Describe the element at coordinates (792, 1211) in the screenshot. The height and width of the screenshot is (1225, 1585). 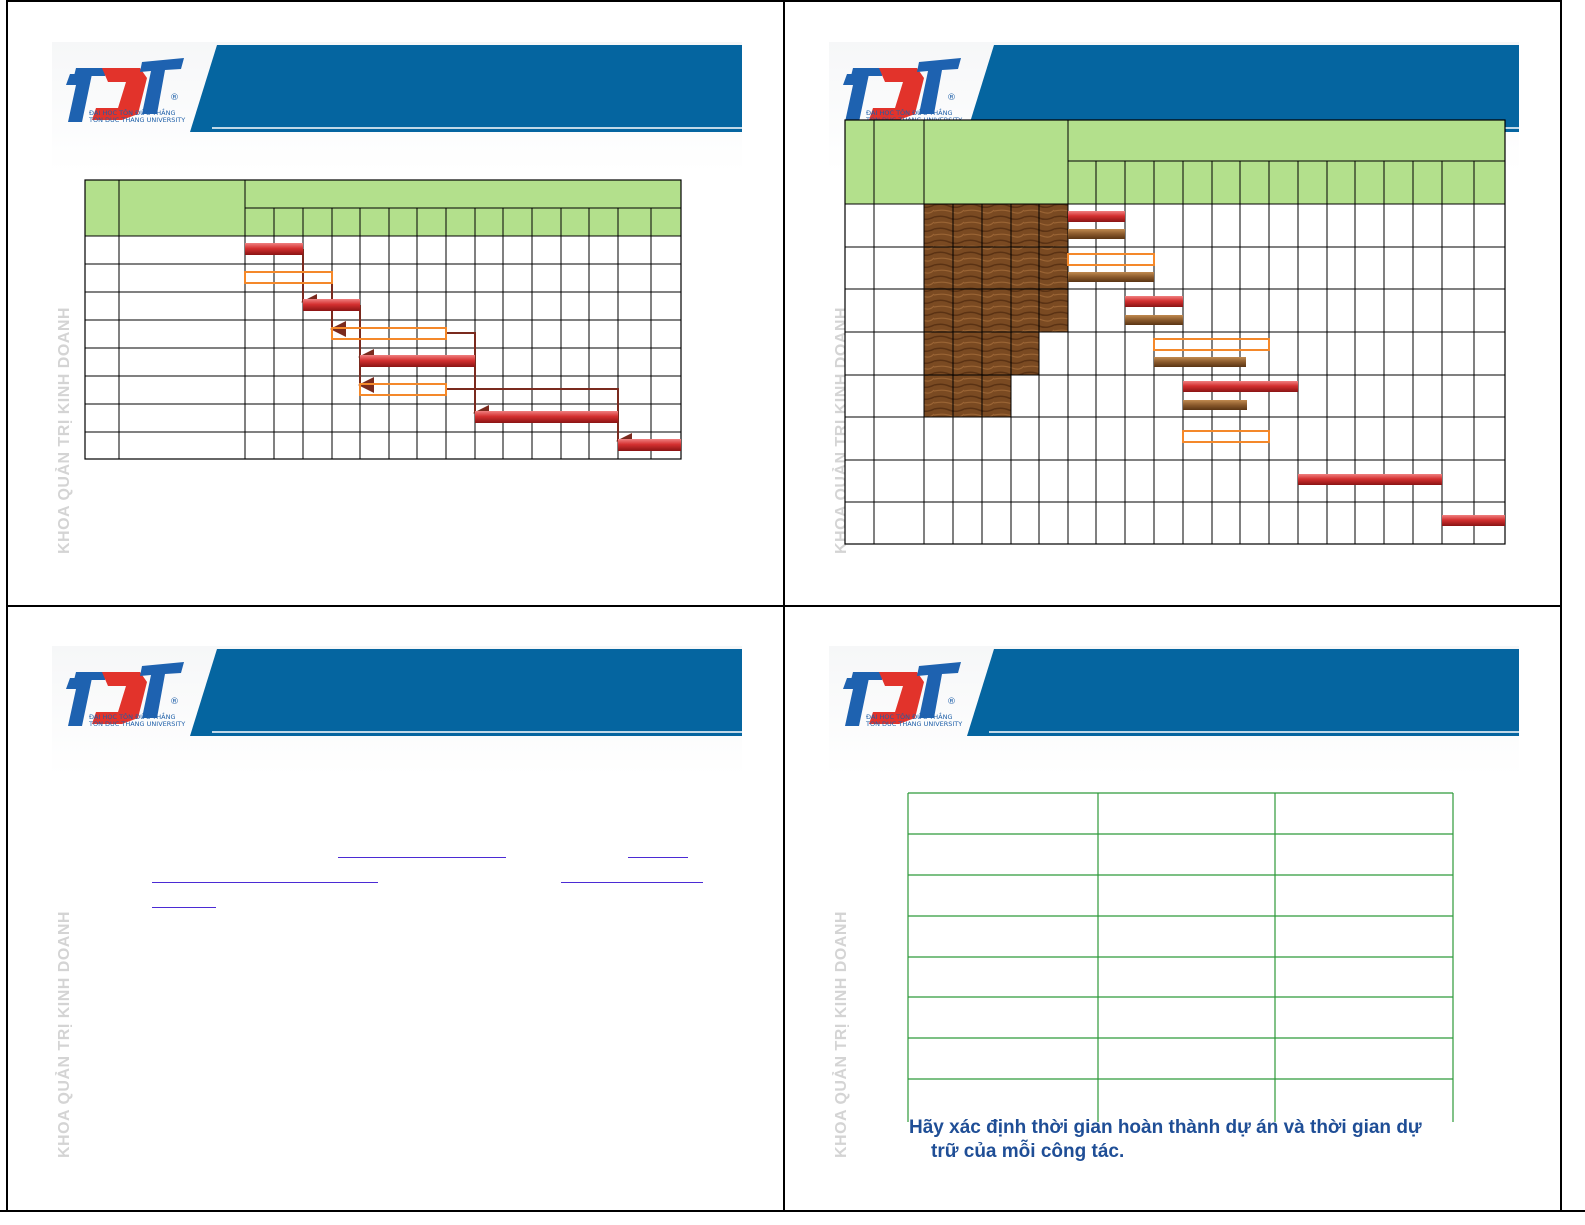
I see `page-border-bottom` at that location.